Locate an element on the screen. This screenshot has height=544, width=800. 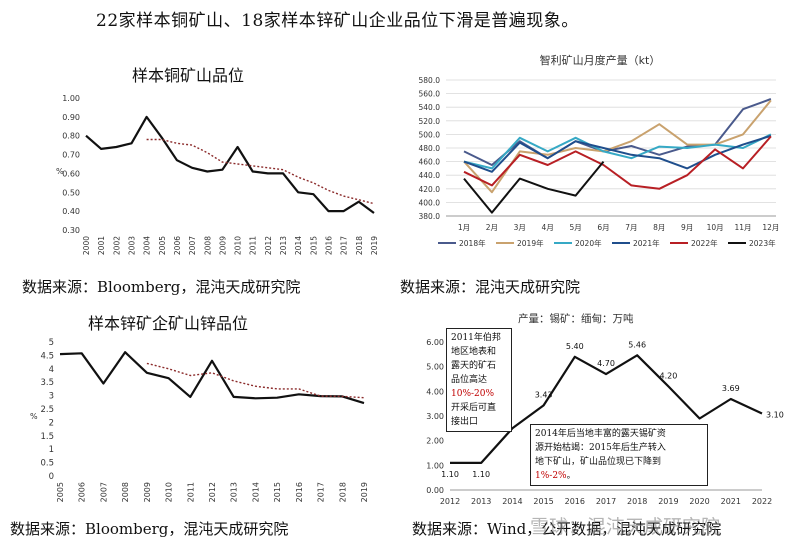
series-line-2019年 is located at coordinates (617, 146).